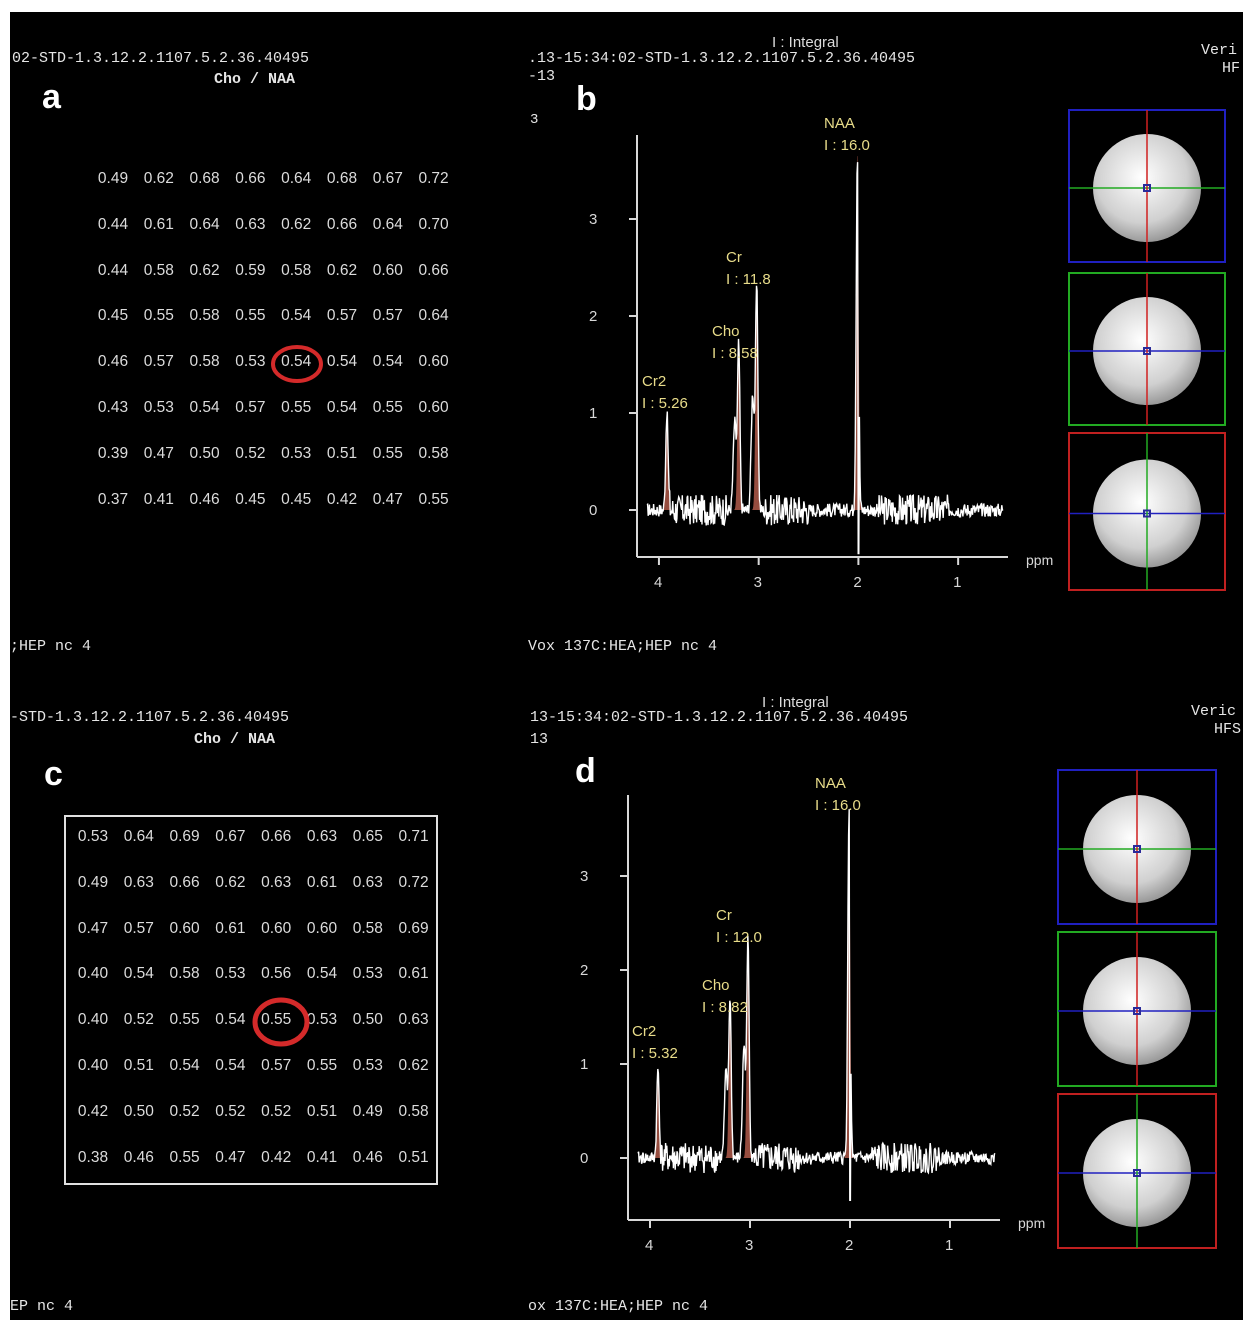 Image resolution: width=1243 pixels, height=1320 pixels. I want to click on peak-label-cr2: Cr2, so click(644, 1031).